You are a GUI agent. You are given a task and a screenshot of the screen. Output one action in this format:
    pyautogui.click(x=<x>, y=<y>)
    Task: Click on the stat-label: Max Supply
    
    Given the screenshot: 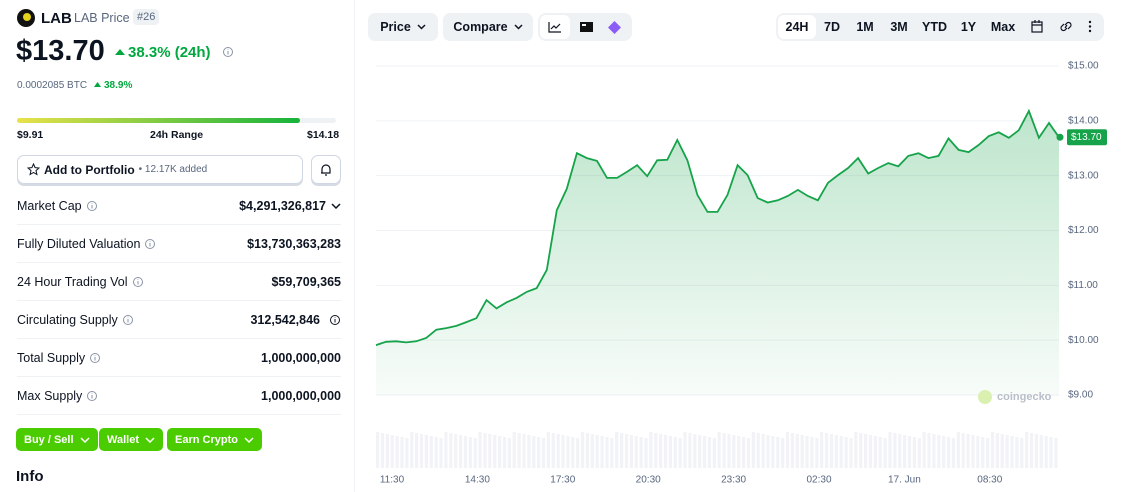 What is the action you would take?
    pyautogui.click(x=57, y=396)
    